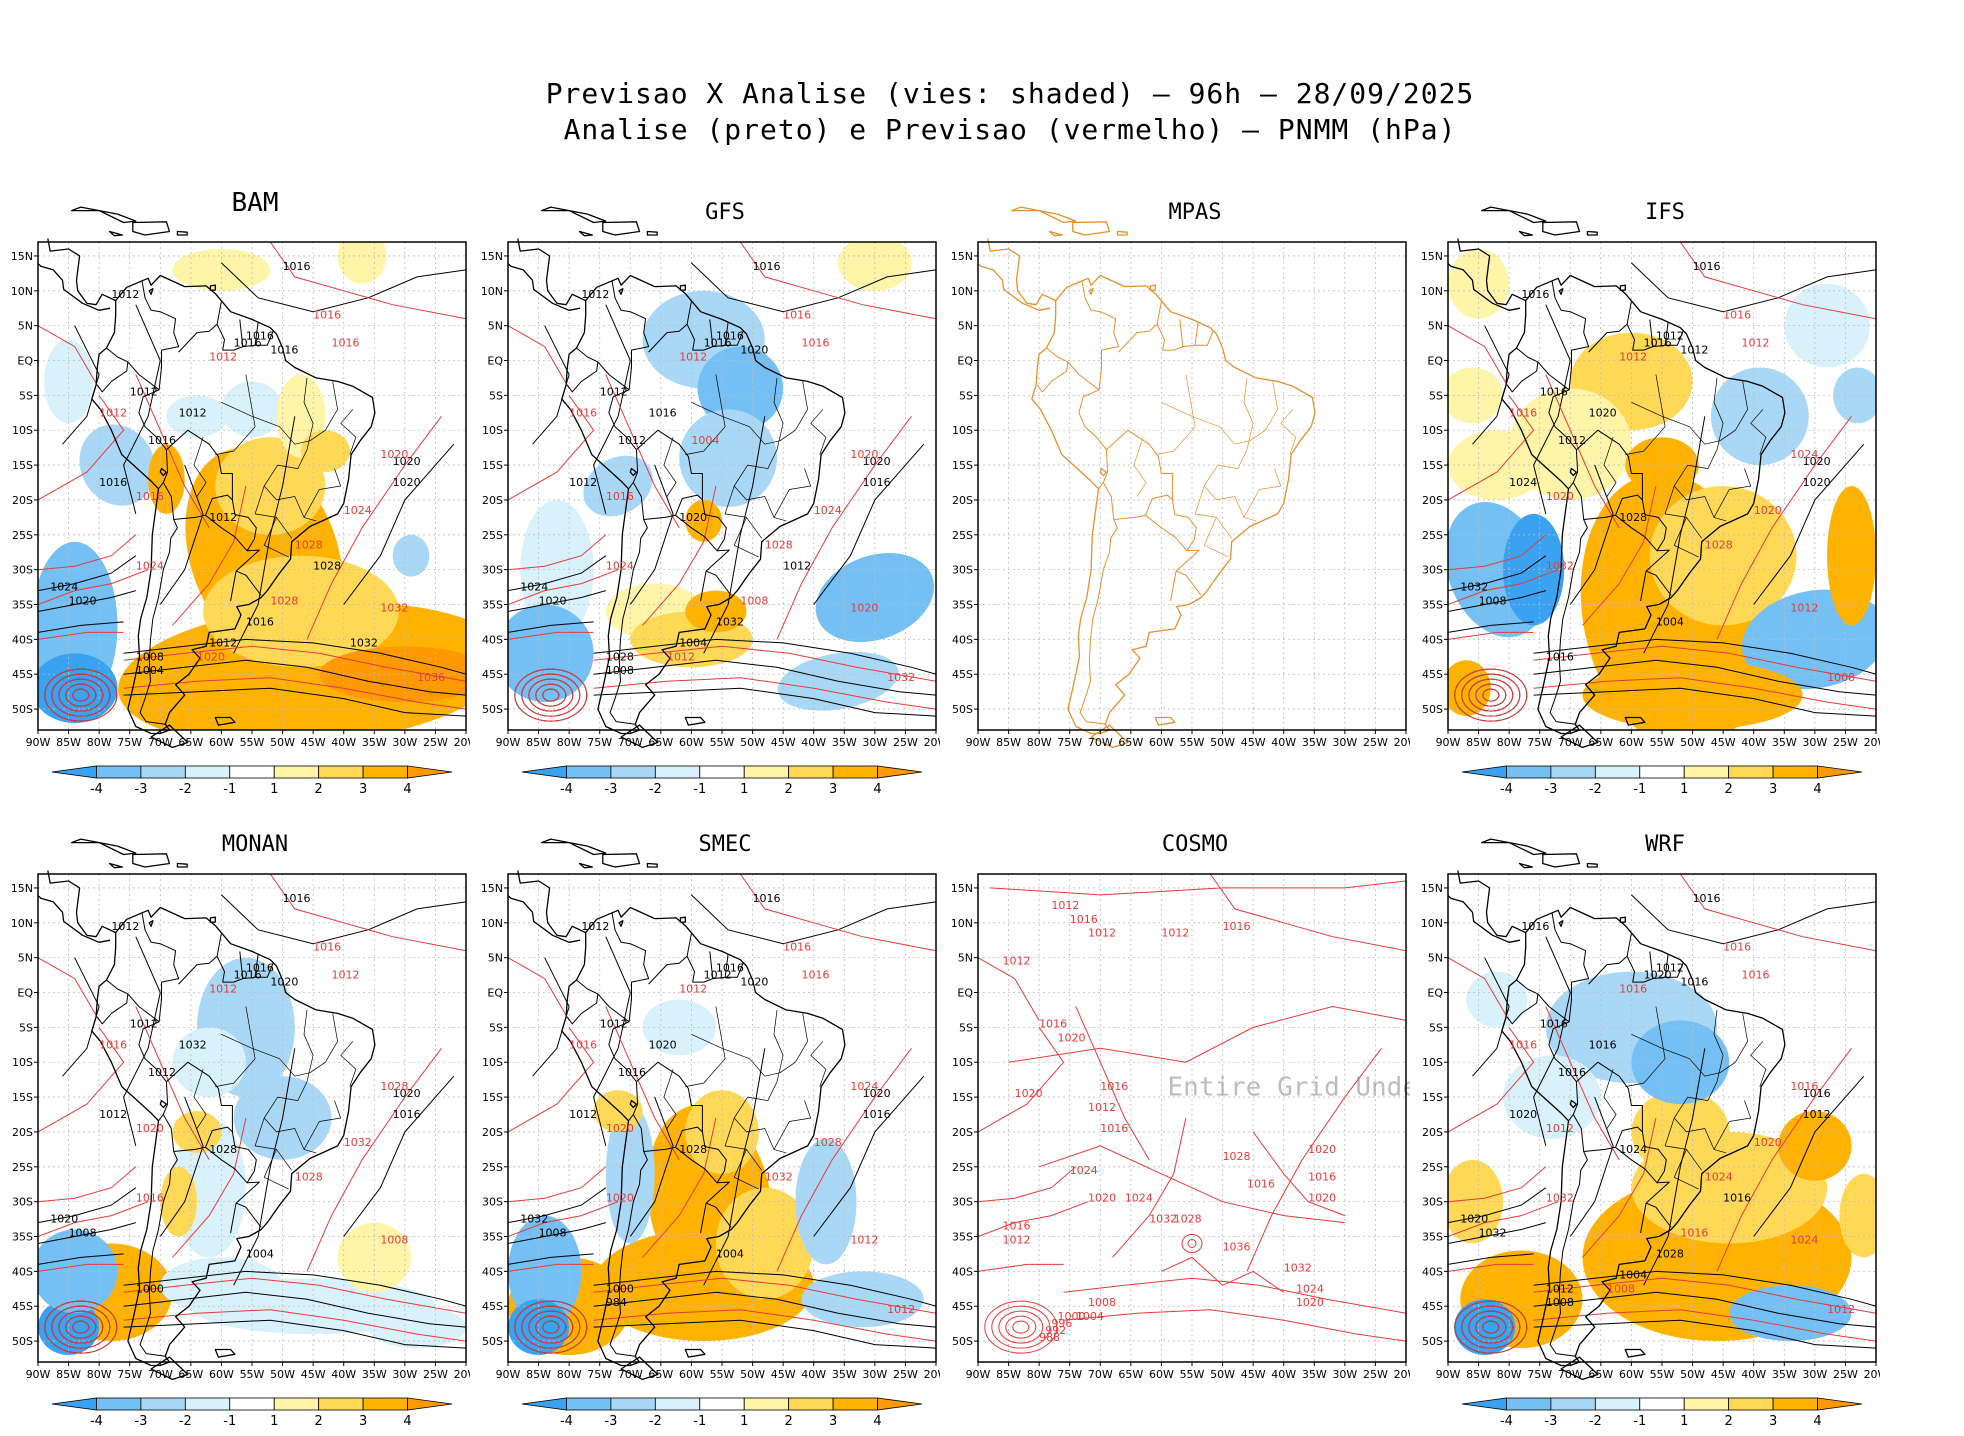 Image resolution: width=1964 pixels, height=1436 pixels. I want to click on colorbar-label: 3, so click(1773, 1421).